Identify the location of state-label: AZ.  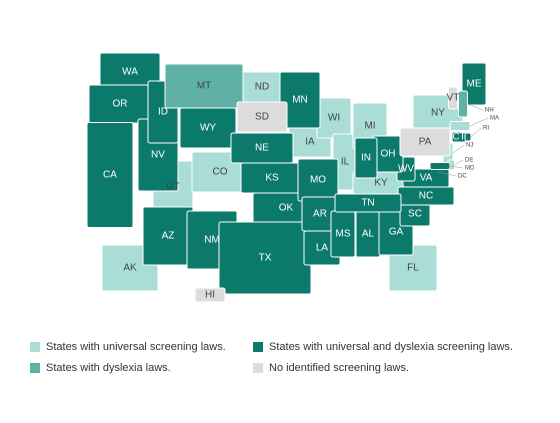
(168, 236).